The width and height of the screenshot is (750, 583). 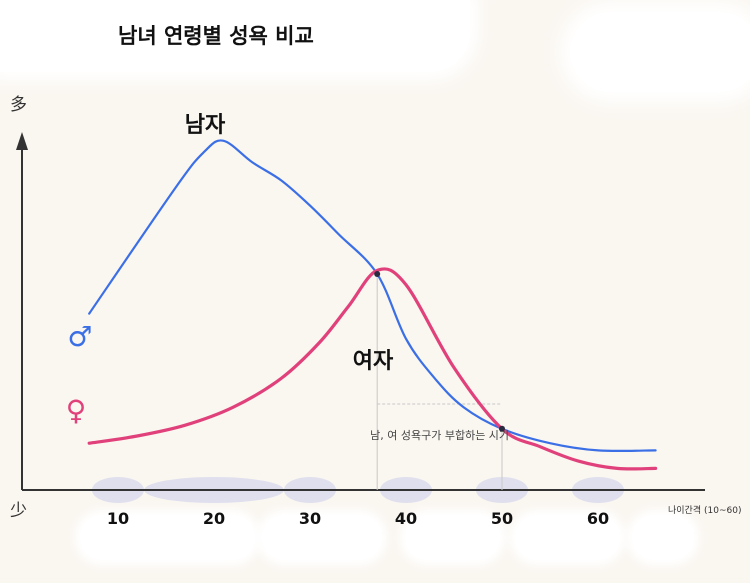 I want to click on y-axis-bottom-label: 少, so click(x=18, y=511).